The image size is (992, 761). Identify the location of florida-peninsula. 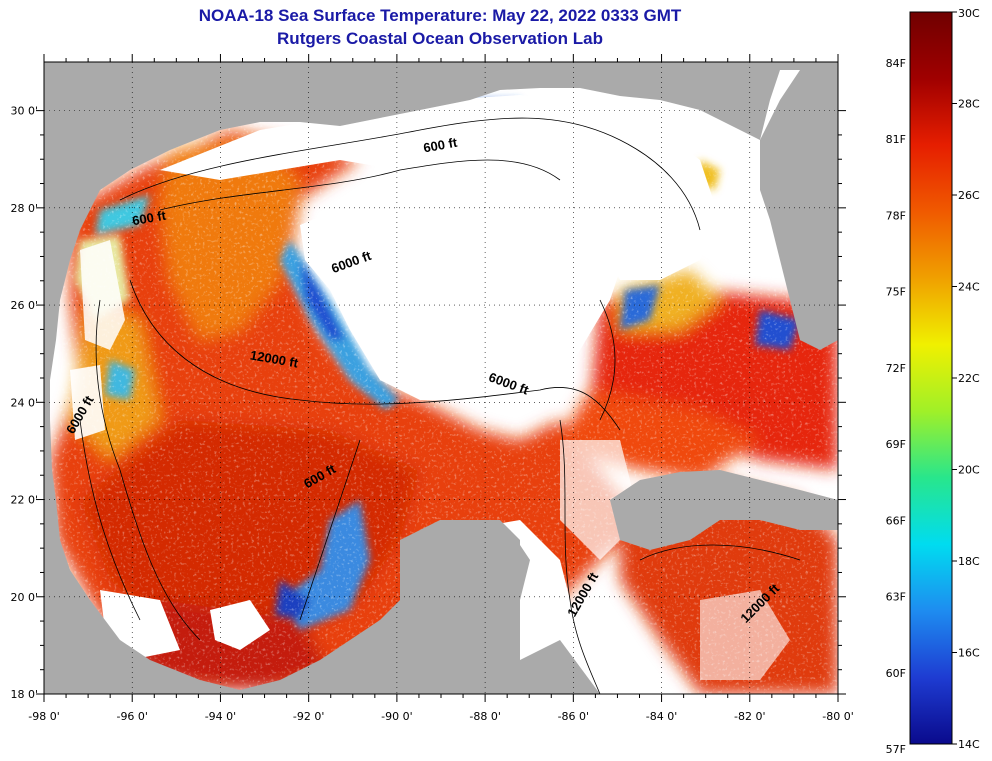
(799, 210).